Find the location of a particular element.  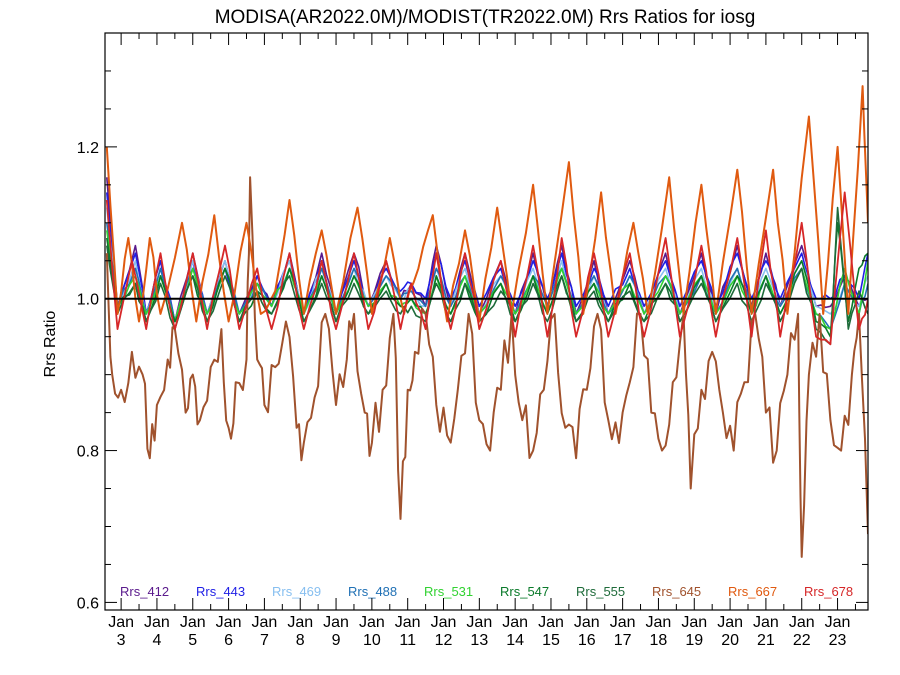

x-tick-label-day: 10 is located at coordinates (372, 640).